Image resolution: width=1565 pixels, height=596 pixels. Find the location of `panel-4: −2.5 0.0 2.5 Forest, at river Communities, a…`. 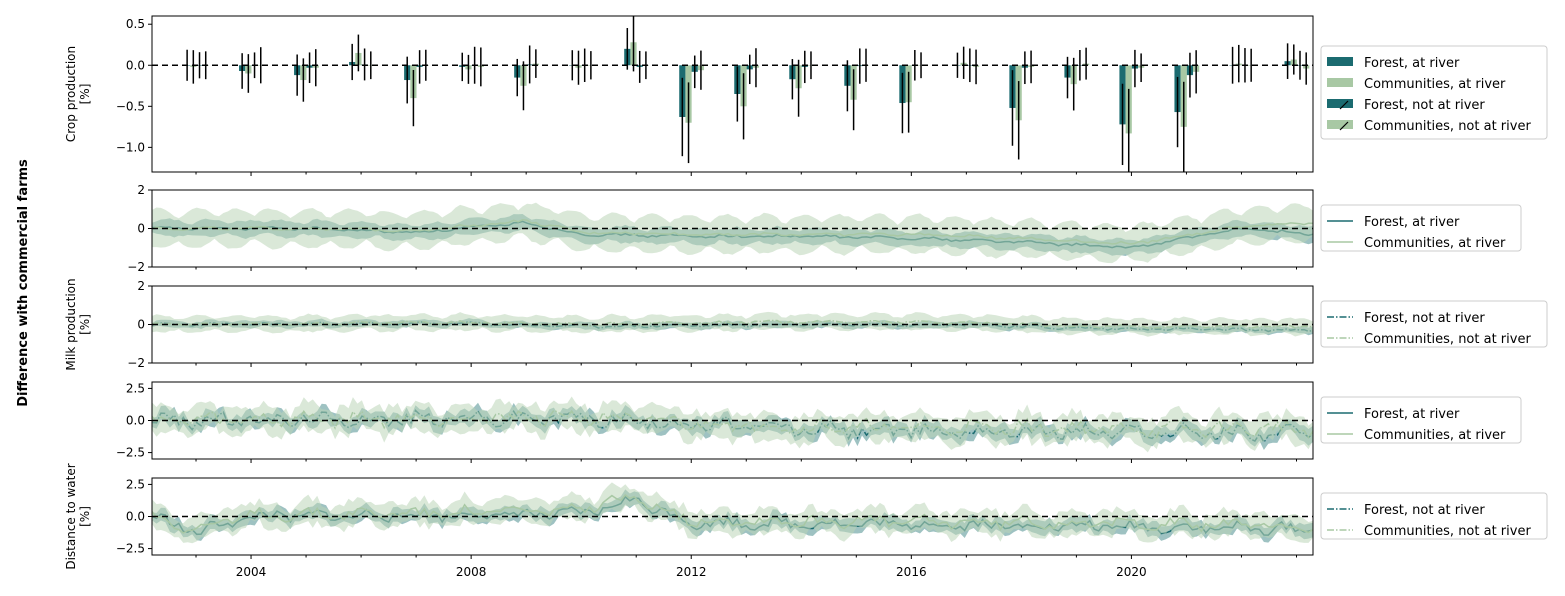

panel-4: −2.5 0.0 2.5 Forest, at river Communities, a… is located at coordinates (819, 422).